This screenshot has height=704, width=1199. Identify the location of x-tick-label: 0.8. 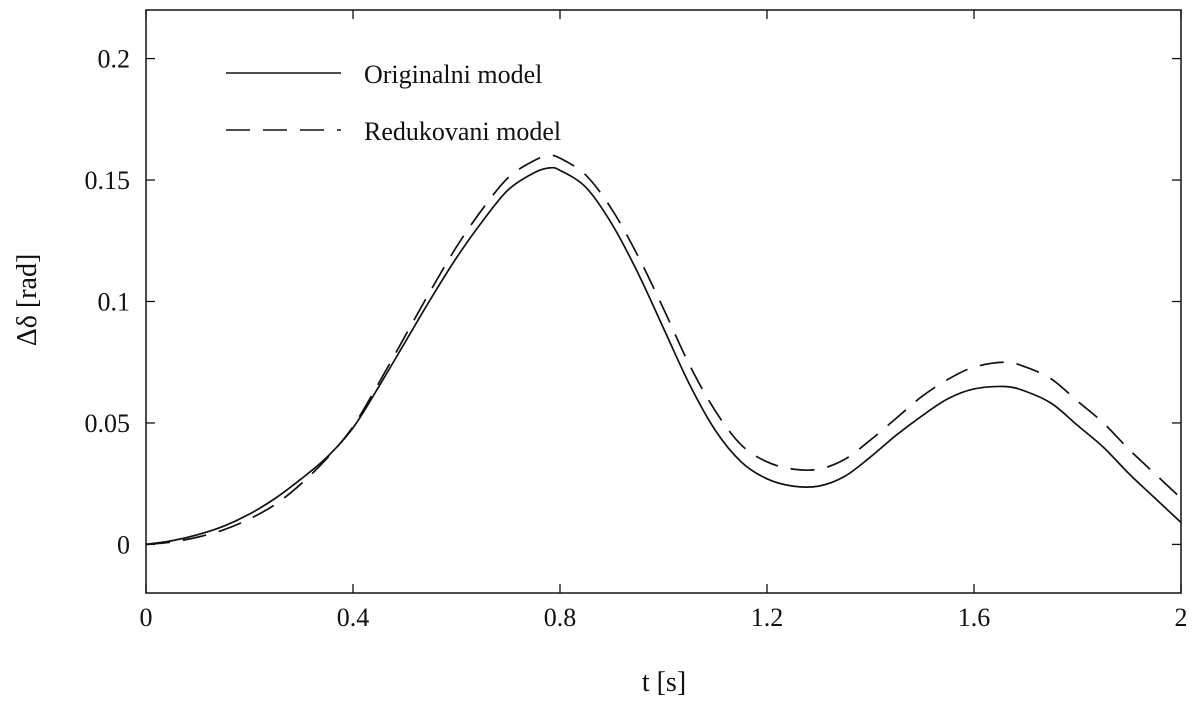
(560, 617).